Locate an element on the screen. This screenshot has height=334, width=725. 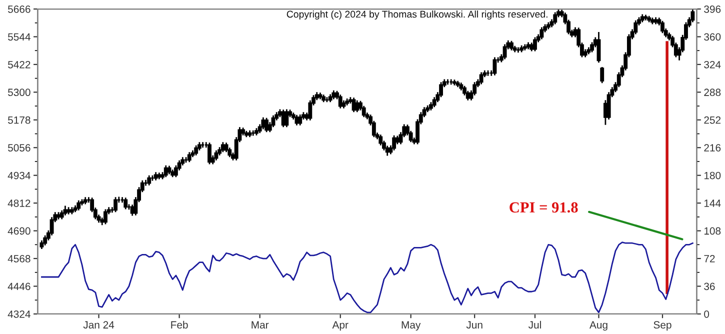
y-tick-label: 4812 is located at coordinates (19, 203).